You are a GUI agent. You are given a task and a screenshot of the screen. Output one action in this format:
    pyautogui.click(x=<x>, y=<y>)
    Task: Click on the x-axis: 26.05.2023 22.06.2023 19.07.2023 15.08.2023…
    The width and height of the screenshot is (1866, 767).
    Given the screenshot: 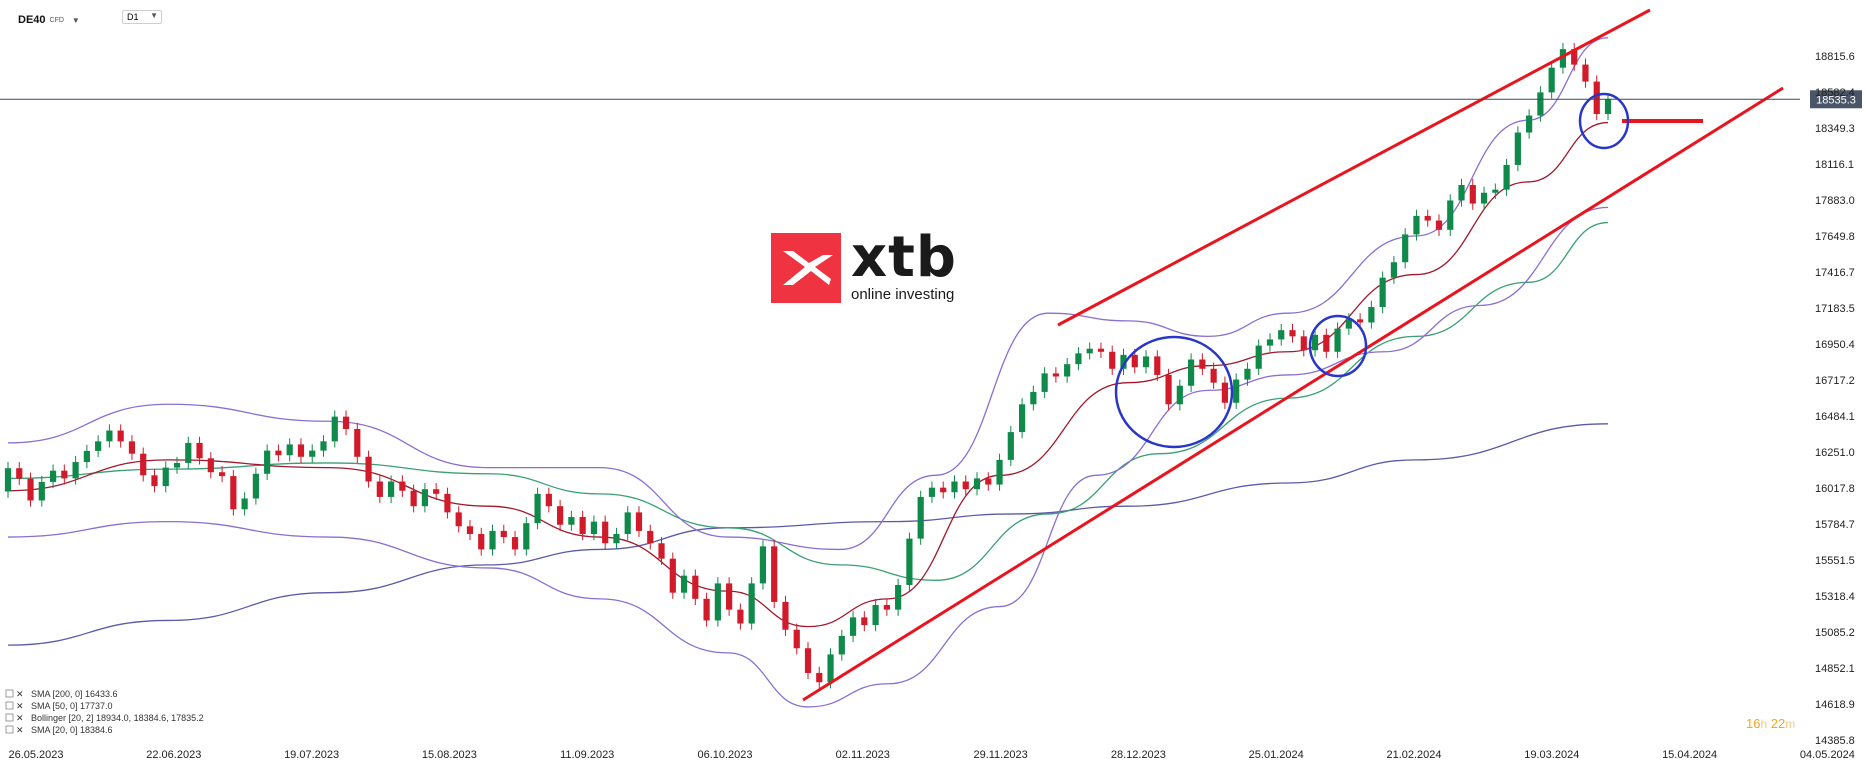 What is the action you would take?
    pyautogui.click(x=931, y=755)
    